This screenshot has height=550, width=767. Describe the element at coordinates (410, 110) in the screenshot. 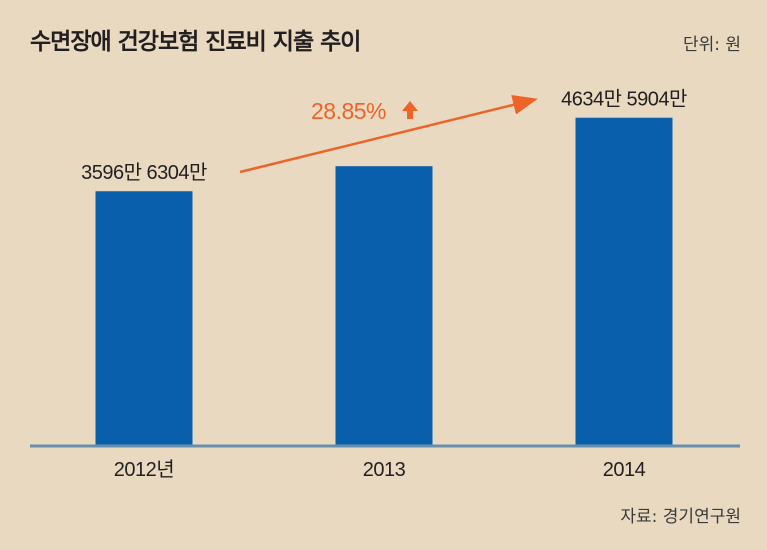

I see `up-arrow-icon` at that location.